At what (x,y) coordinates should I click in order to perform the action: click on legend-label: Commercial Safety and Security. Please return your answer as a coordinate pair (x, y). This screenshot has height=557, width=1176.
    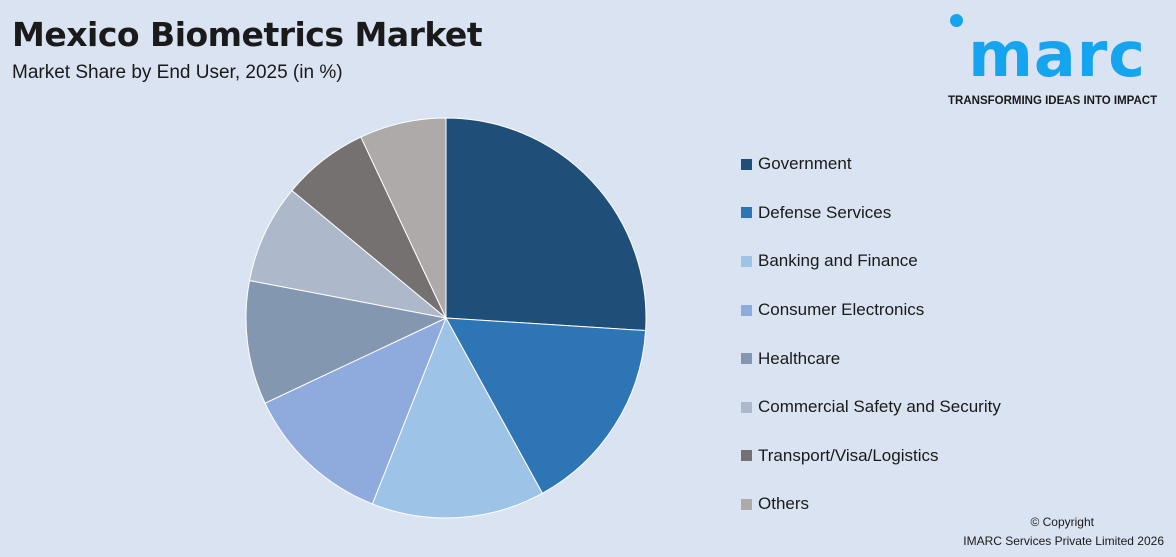
    Looking at the image, I should click on (879, 407).